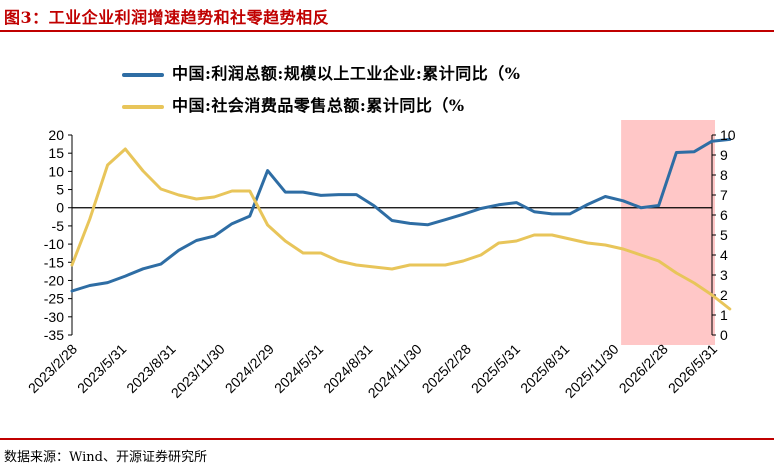  Describe the element at coordinates (54, 280) in the screenshot. I see `left-tick-label: -20` at that location.